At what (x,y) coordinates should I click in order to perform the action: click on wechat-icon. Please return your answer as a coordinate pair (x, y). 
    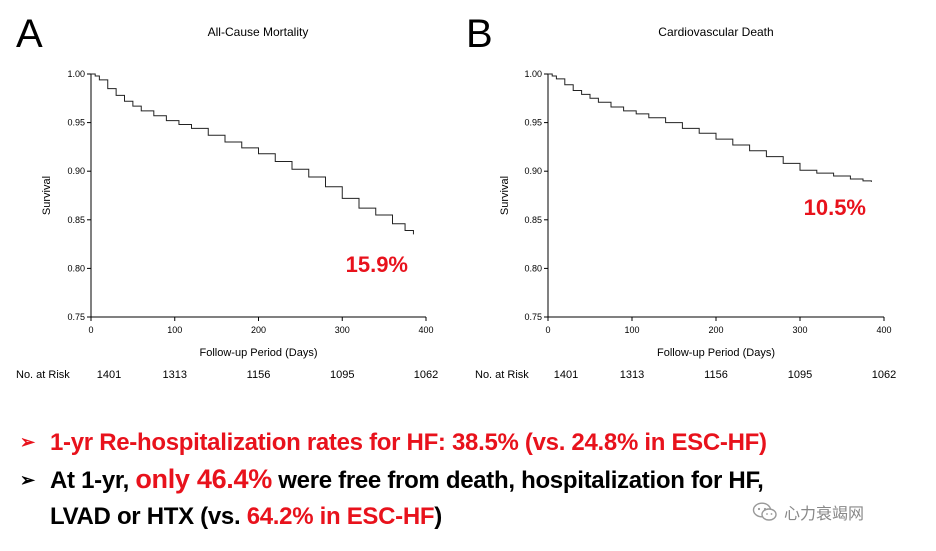
    Looking at the image, I should click on (764, 511).